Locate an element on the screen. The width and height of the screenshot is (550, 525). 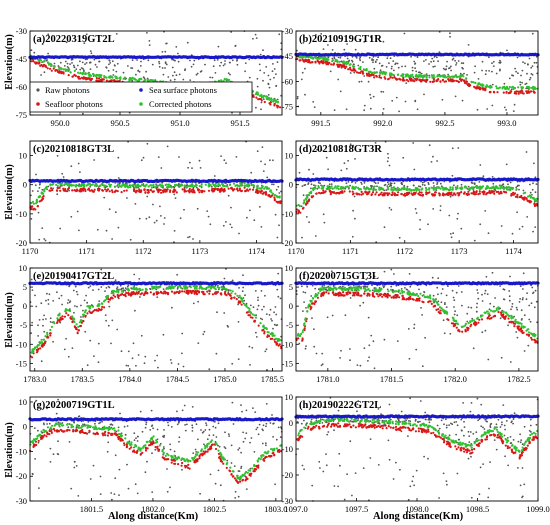
x-tick-label: 1174 is located at coordinates (256, 251).